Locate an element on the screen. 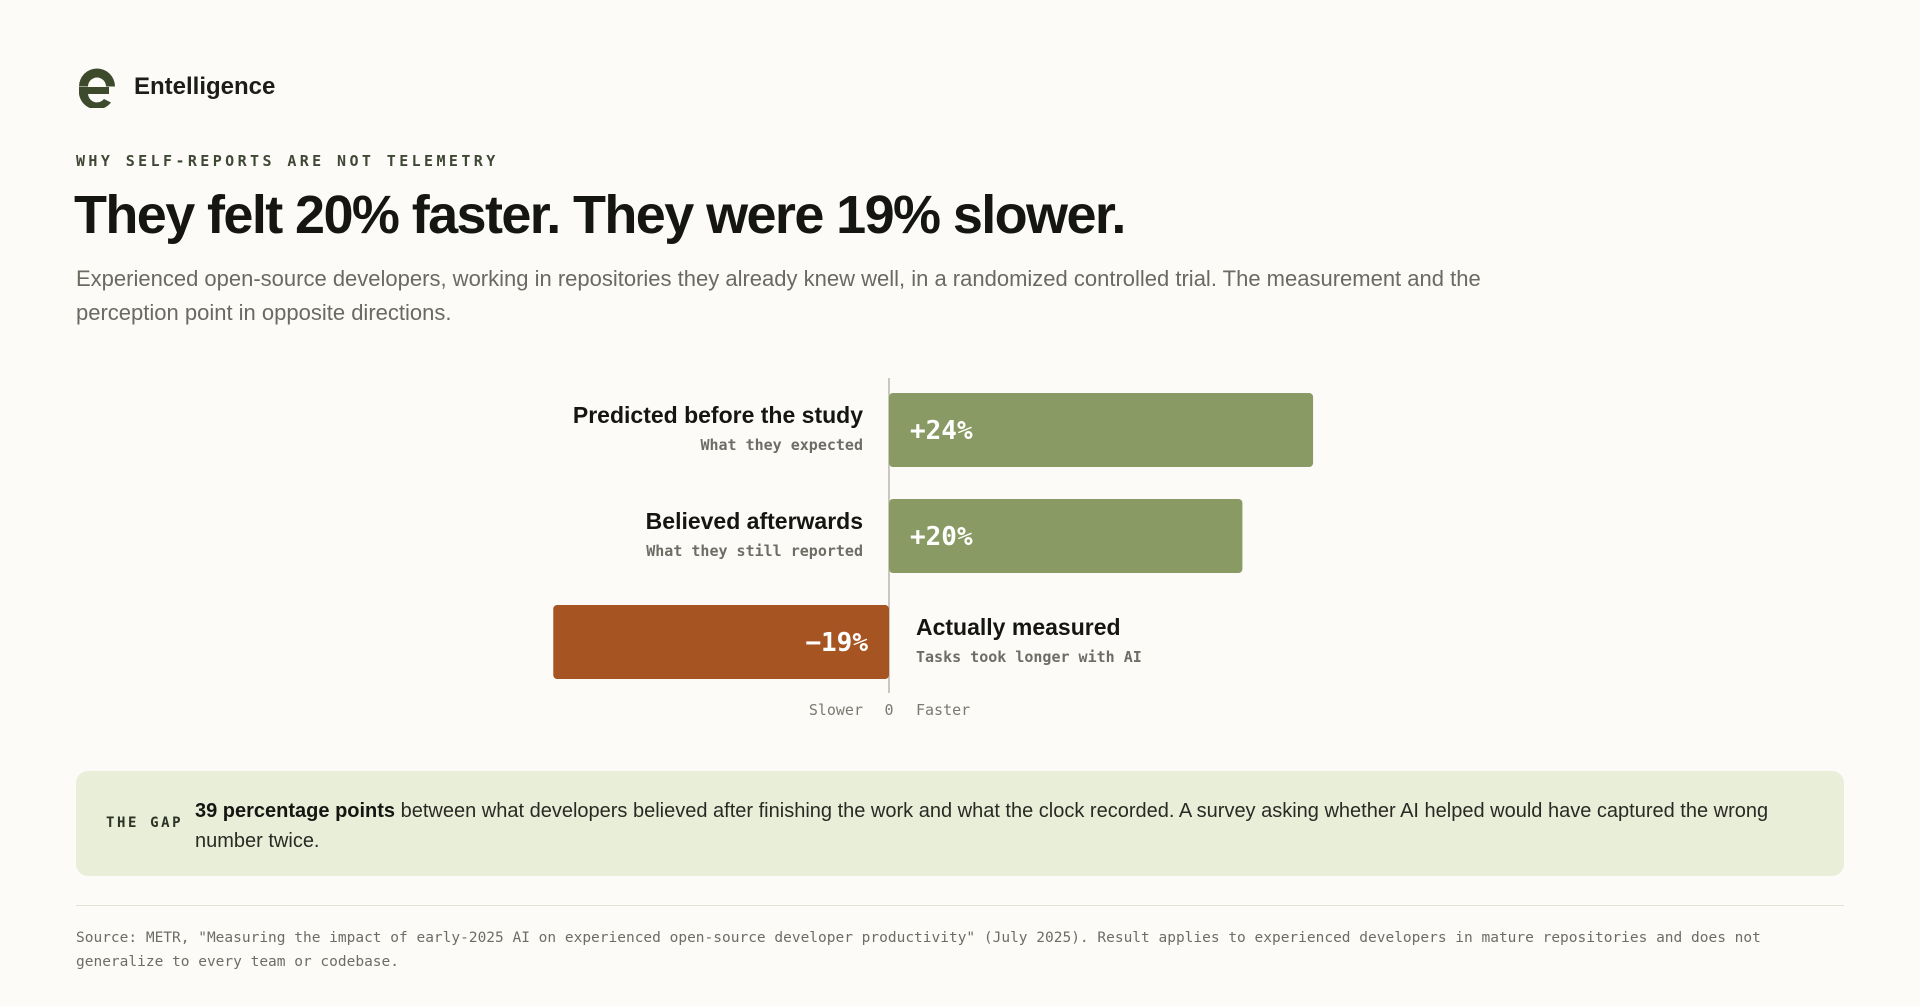  bar-value-label: +24% is located at coordinates (941, 431).